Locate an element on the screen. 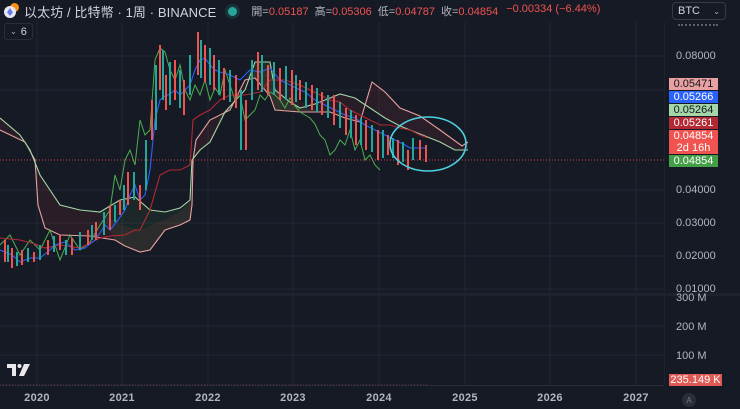  volume-tick: 300 M is located at coordinates (691, 298).